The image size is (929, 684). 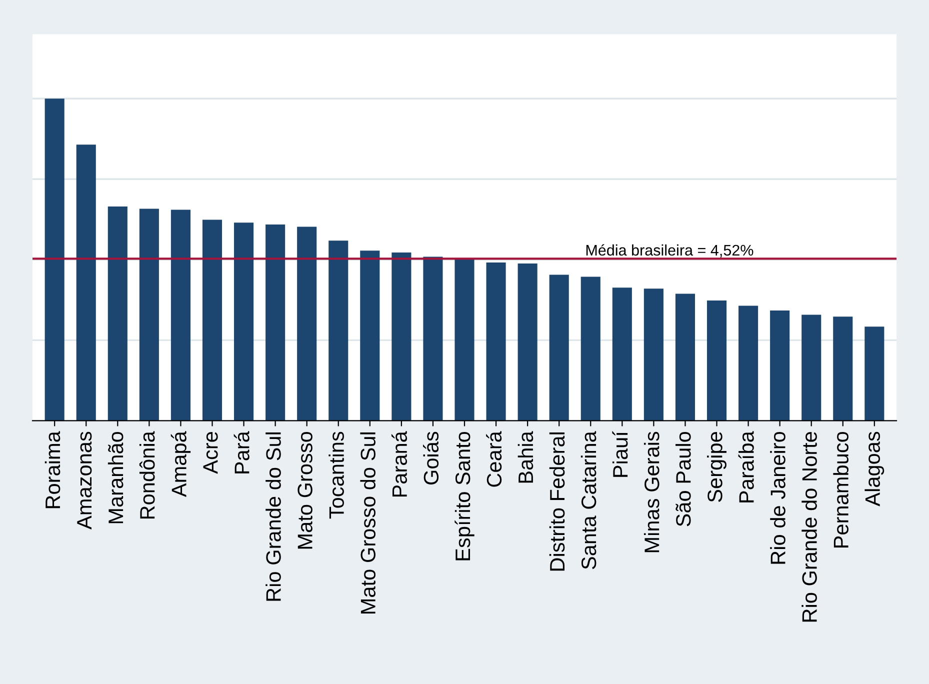 I want to click on x-tick-label: Paraíba, so click(x=746, y=466).